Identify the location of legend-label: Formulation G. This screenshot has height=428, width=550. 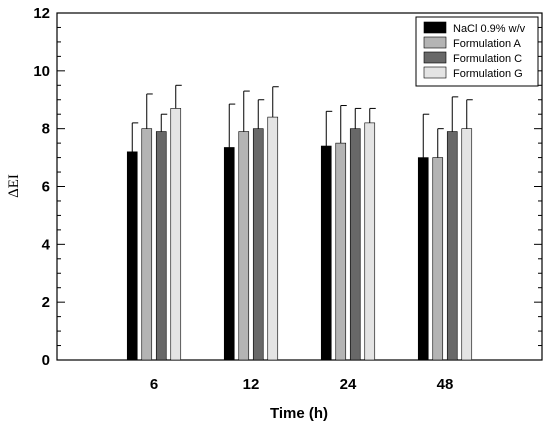
(488, 74).